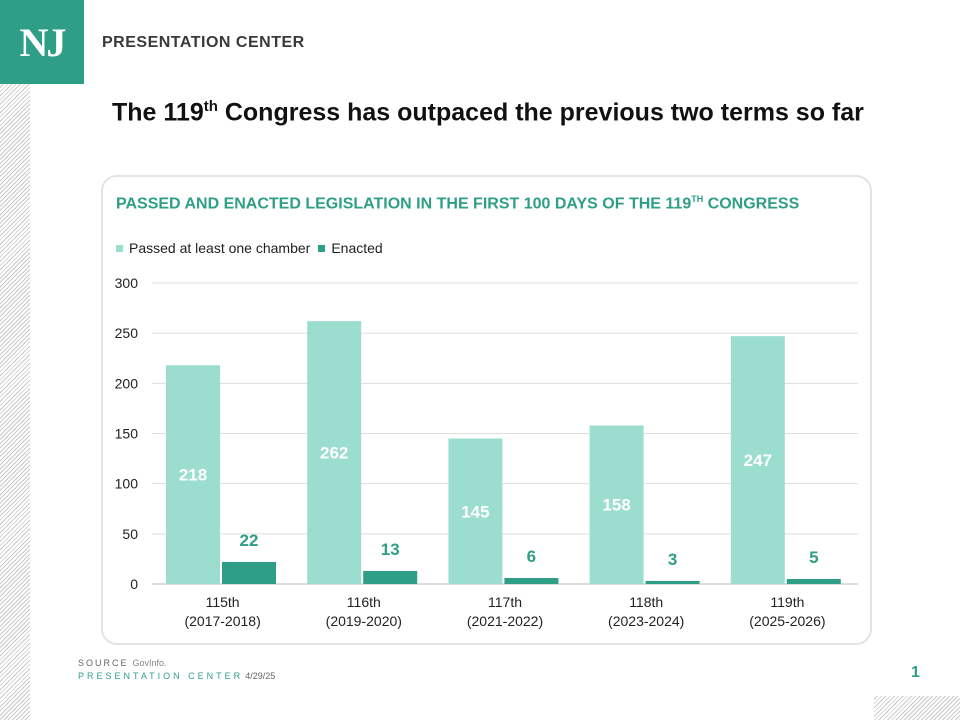 The height and width of the screenshot is (720, 960). Describe the element at coordinates (322, 248) in the screenshot. I see `legend-swatch-enacted` at that location.